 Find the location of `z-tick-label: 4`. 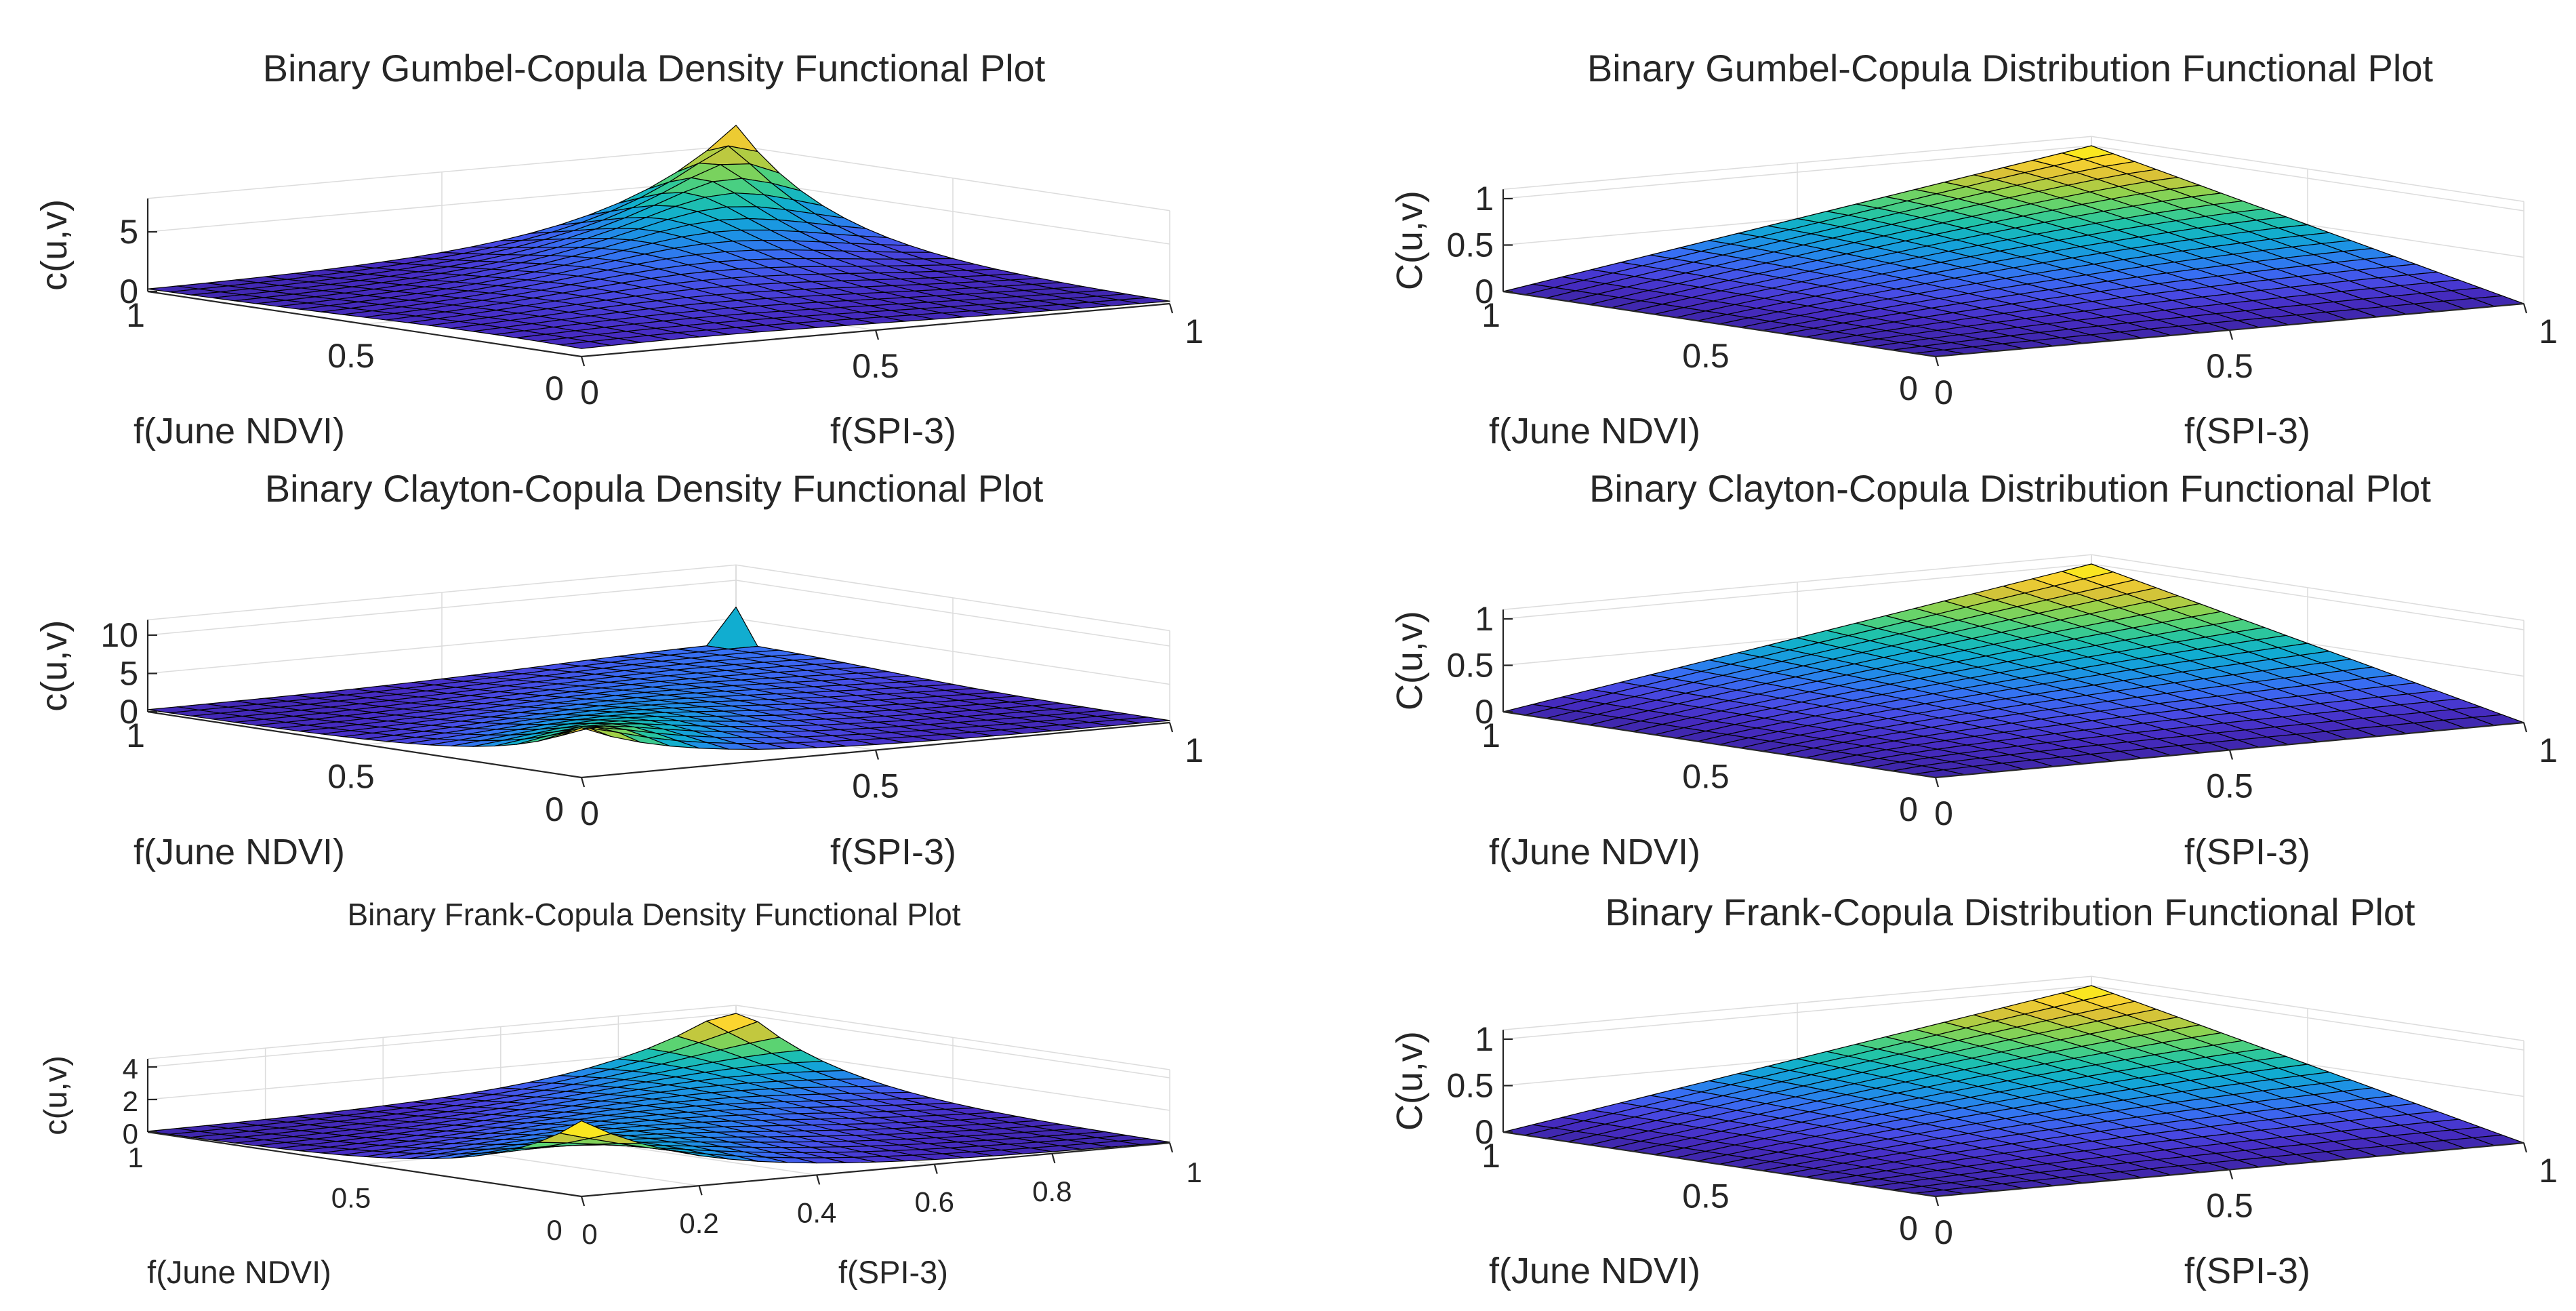

z-tick-label: 4 is located at coordinates (131, 1069).